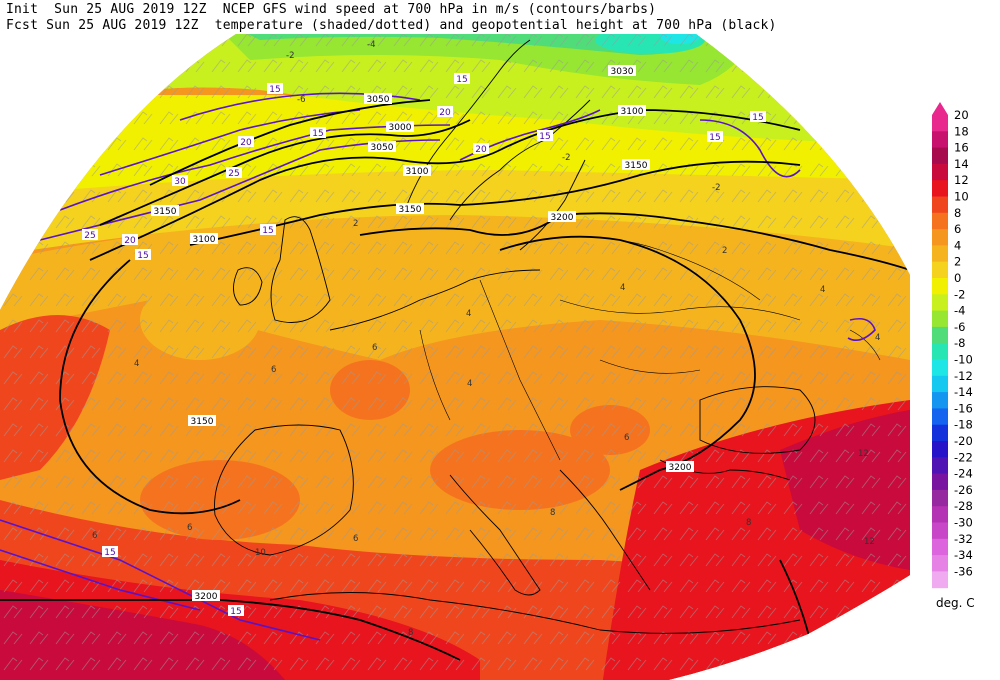  I want to click on legend-tick-label: -4, so click(959, 311).